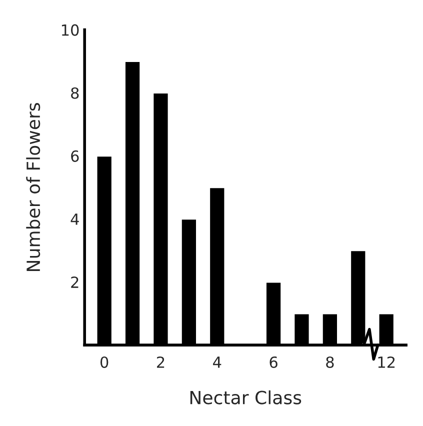 Image resolution: width=423 pixels, height=426 pixels. I want to click on y-tick-label: 8, so click(75, 93).